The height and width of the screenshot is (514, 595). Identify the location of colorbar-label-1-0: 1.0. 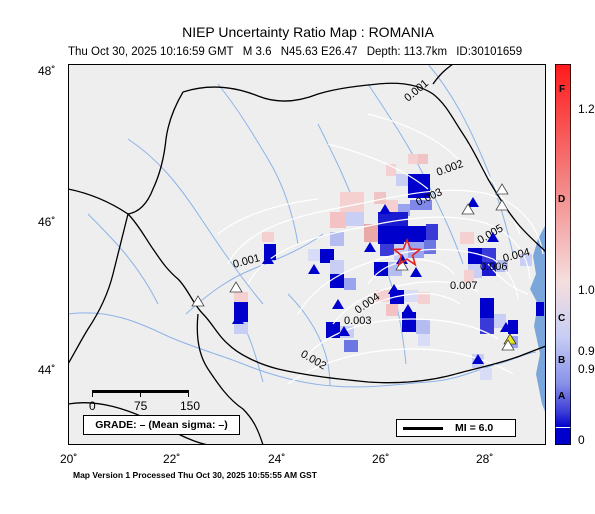
(586, 290).